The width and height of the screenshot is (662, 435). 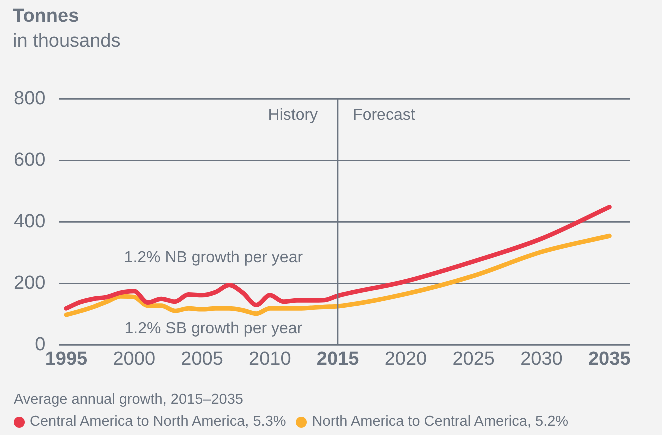 What do you see at coordinates (610, 359) in the screenshot?
I see `x-tick-label: 2035` at bounding box center [610, 359].